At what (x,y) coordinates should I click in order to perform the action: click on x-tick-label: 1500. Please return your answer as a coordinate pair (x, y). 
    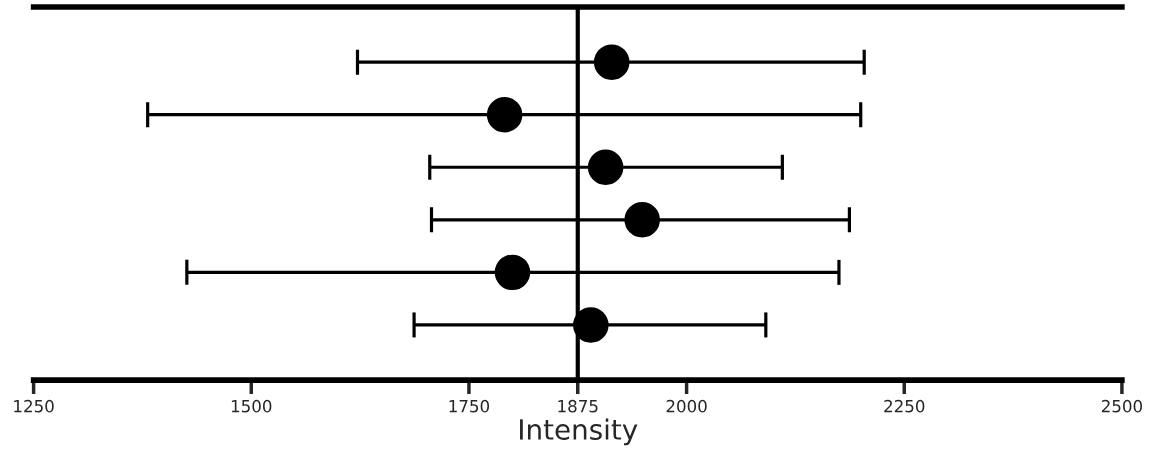
    Looking at the image, I should click on (251, 406).